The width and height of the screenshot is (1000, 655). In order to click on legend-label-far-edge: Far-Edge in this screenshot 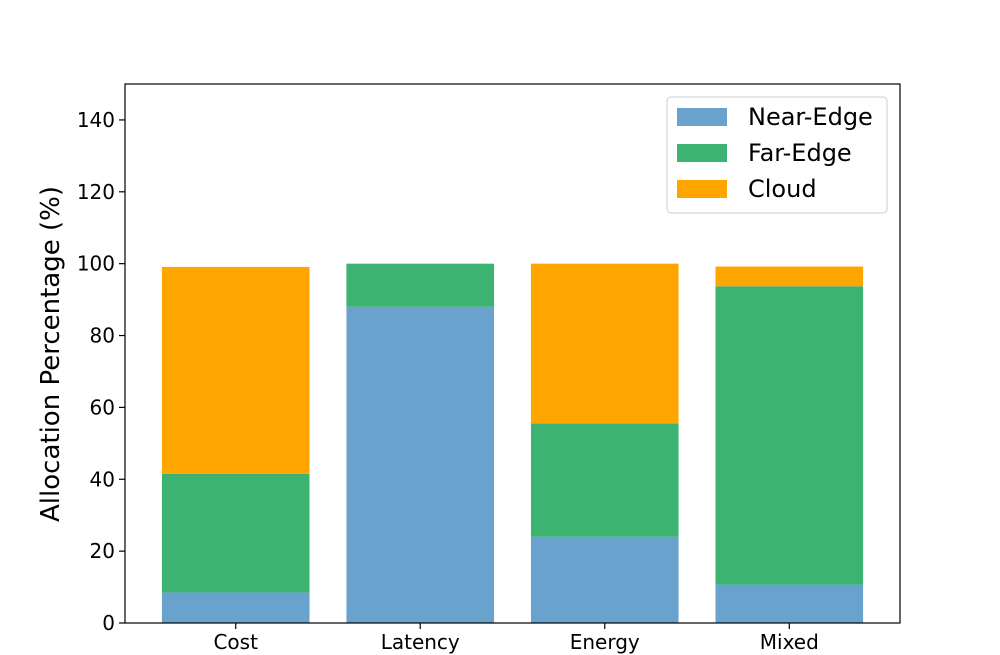, I will do `click(800, 153)`.